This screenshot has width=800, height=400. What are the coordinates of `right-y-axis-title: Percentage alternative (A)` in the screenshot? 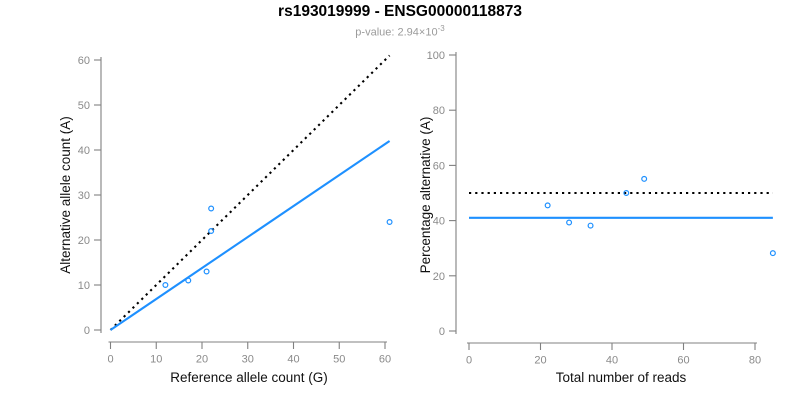 It's located at (425, 195).